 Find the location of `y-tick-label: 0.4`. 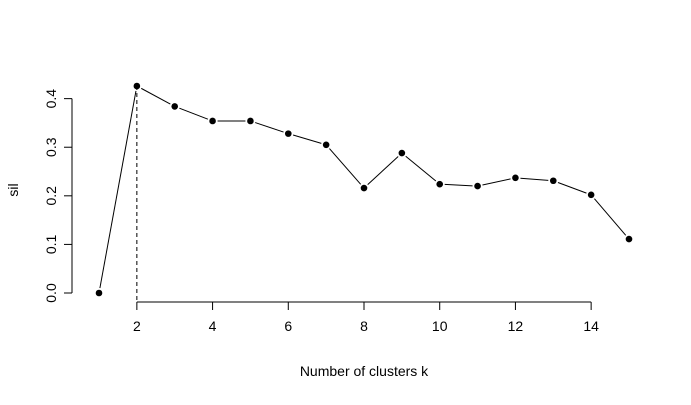

y-tick-label: 0.4 is located at coordinates (51, 99).